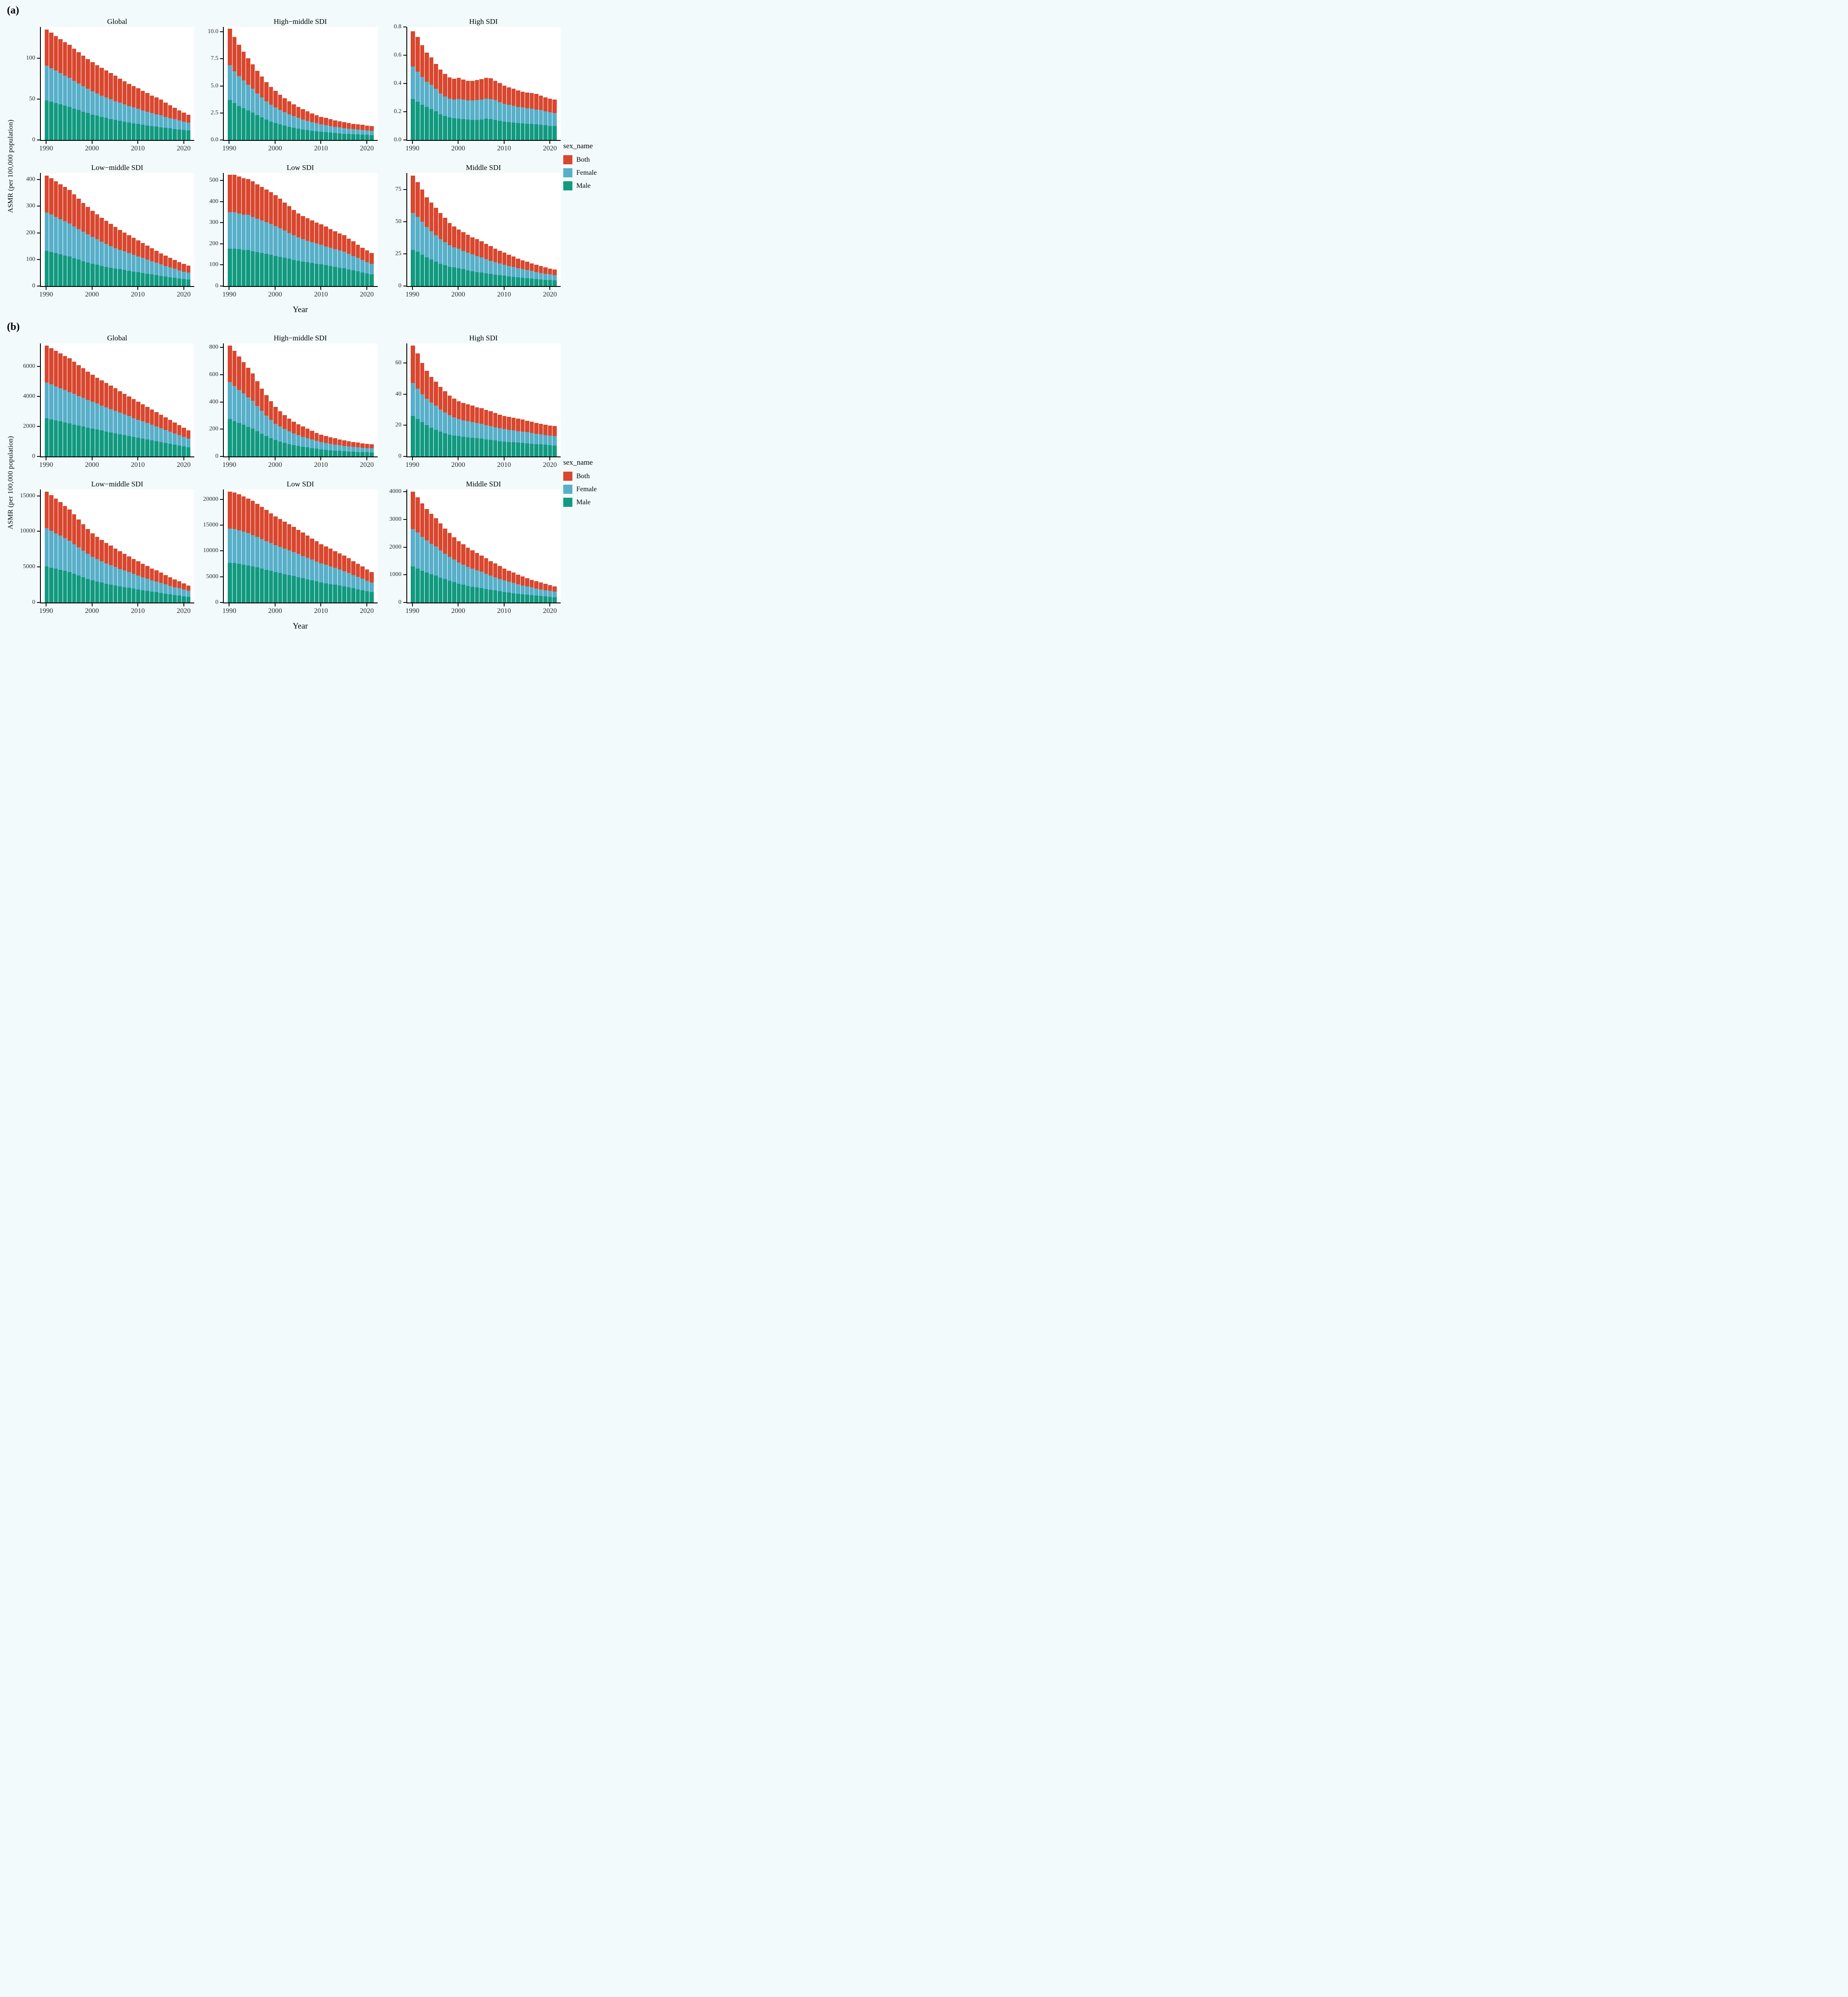 This screenshot has width=1848, height=1997. Describe the element at coordinates (214, 85) in the screenshot. I see `y-tick-label: 5.0` at that location.